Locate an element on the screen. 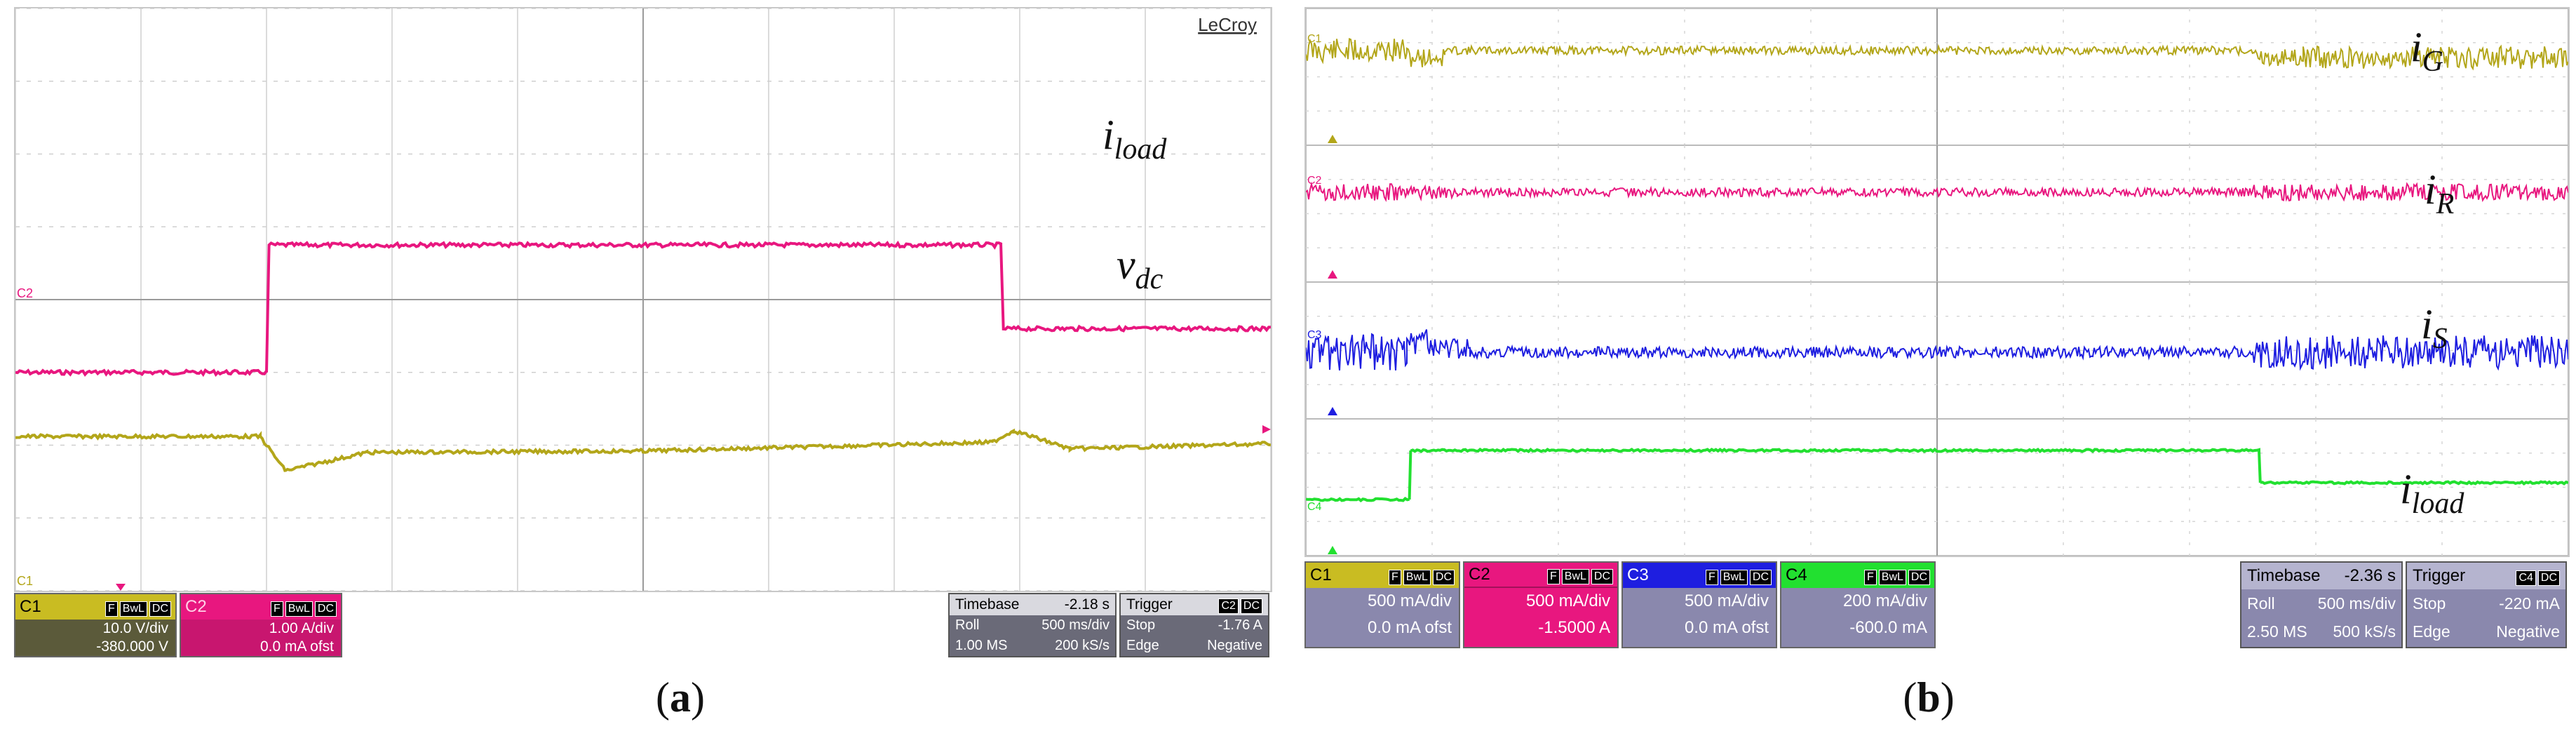 The image size is (2576, 736). channel-offset: -1.5000 A is located at coordinates (1574, 627).